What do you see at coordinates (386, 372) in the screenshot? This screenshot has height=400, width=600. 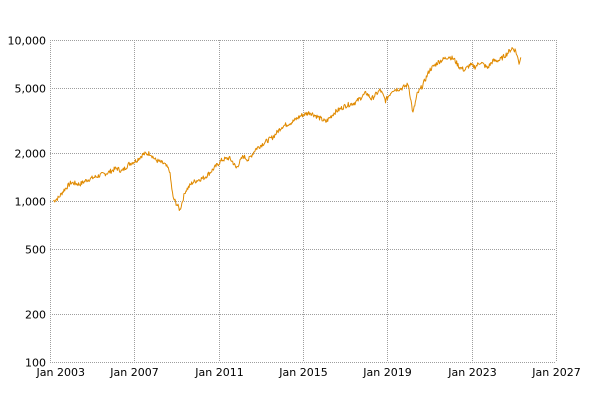 I see `x-tick-label-4: Jan 2019` at bounding box center [386, 372].